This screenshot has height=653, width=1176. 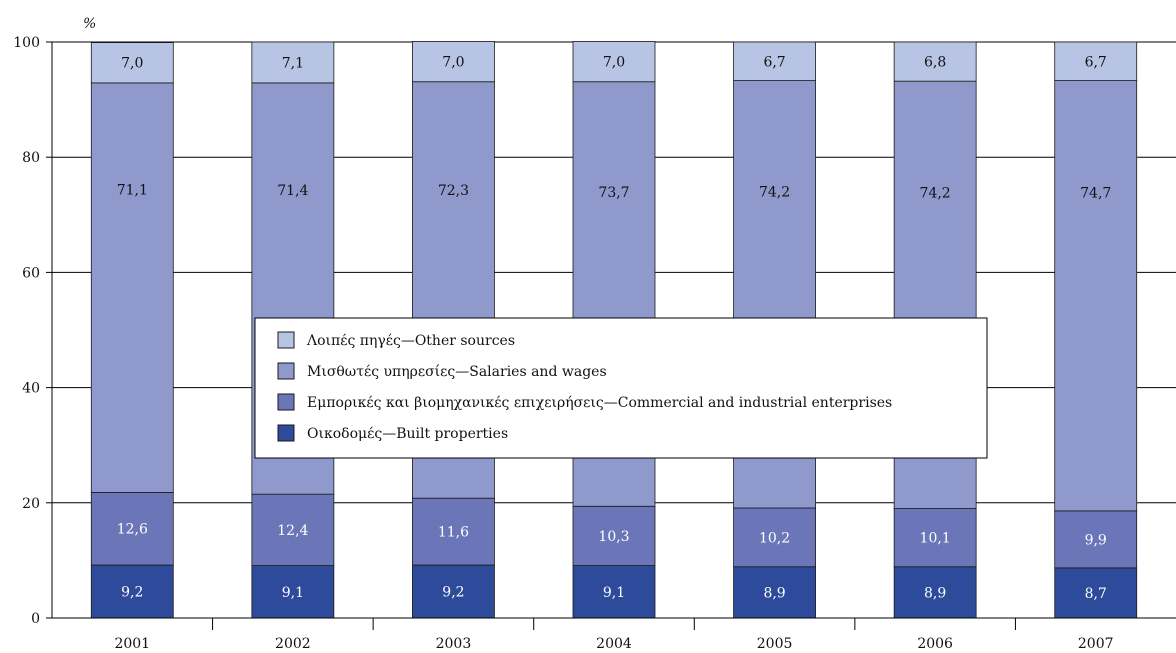 I want to click on data-label: 73,7, so click(x=613, y=193).